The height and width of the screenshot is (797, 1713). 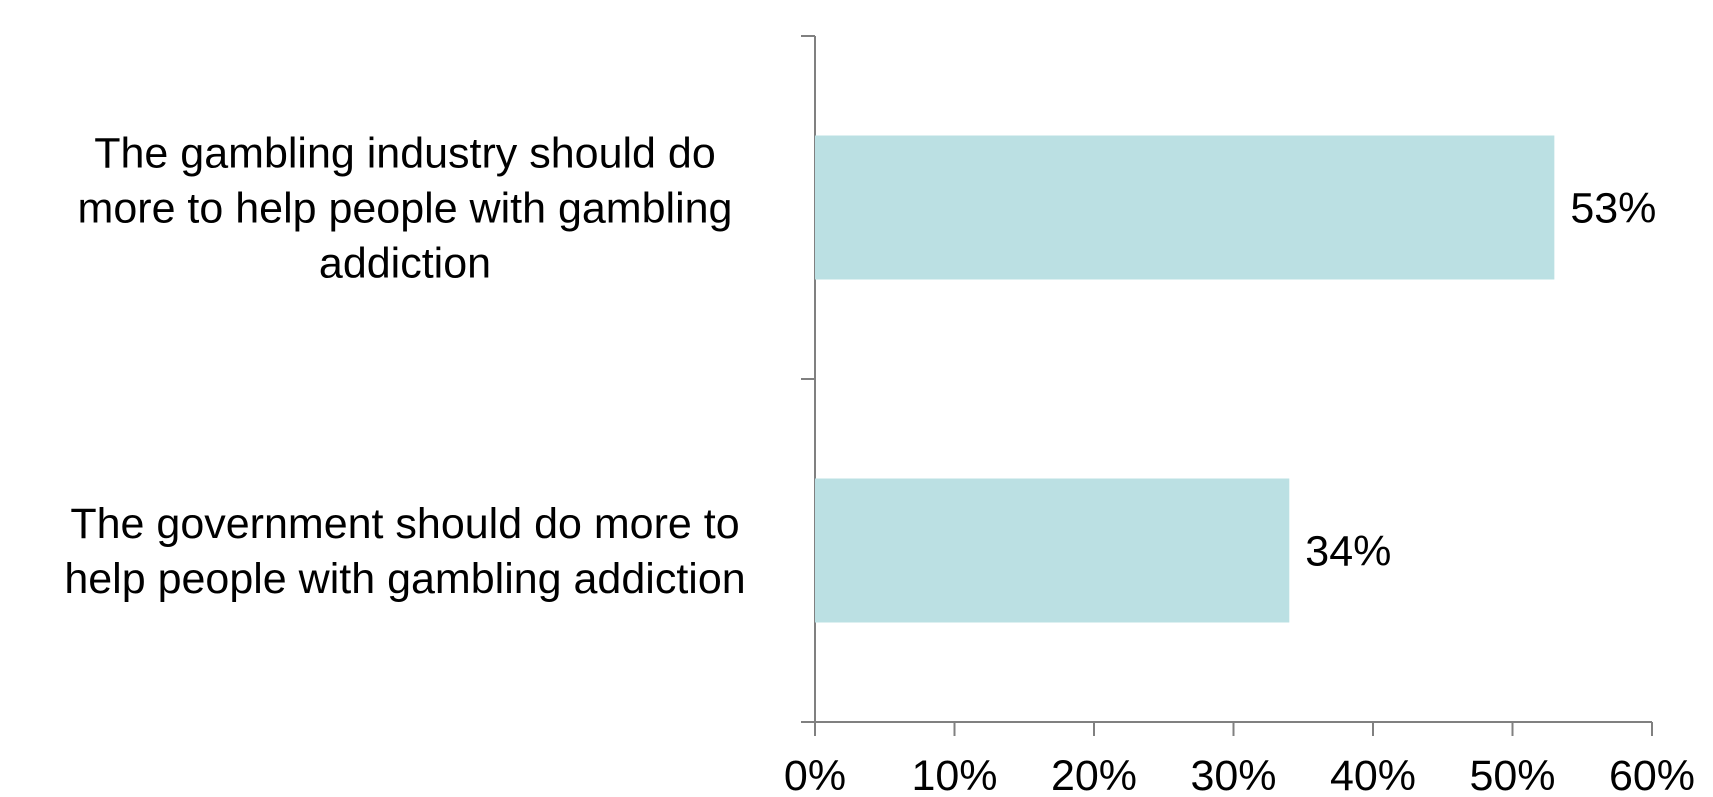 I want to click on value-labels: 53% 34%, so click(x=1480, y=380).